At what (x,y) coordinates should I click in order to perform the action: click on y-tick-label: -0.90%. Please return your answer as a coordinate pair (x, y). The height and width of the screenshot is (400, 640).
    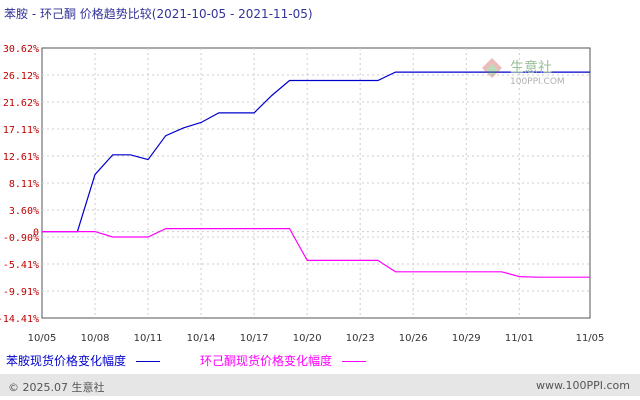
    Looking at the image, I should click on (21, 238).